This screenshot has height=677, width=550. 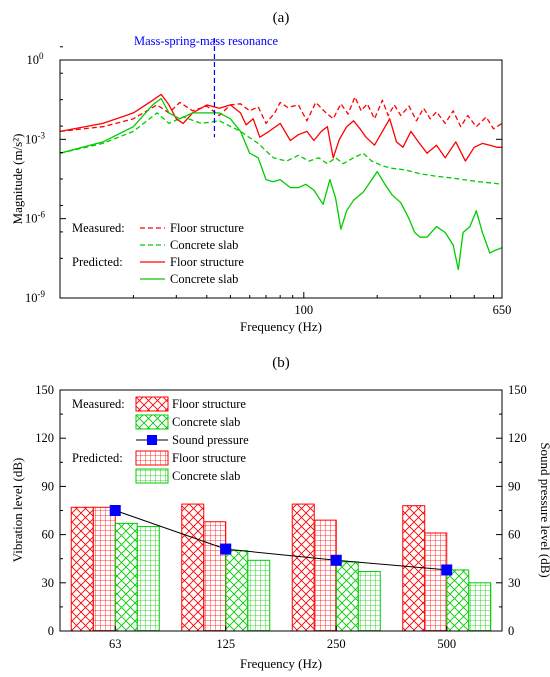 What do you see at coordinates (544, 509) in the screenshot?
I see `y2-axis-label-b: Sound pressure level (dB)` at bounding box center [544, 509].